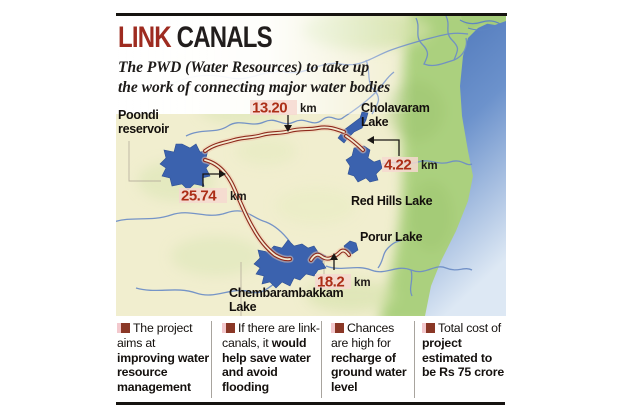  What do you see at coordinates (354, 143) in the screenshot?
I see `canal-cholavaram-red-hills` at bounding box center [354, 143].